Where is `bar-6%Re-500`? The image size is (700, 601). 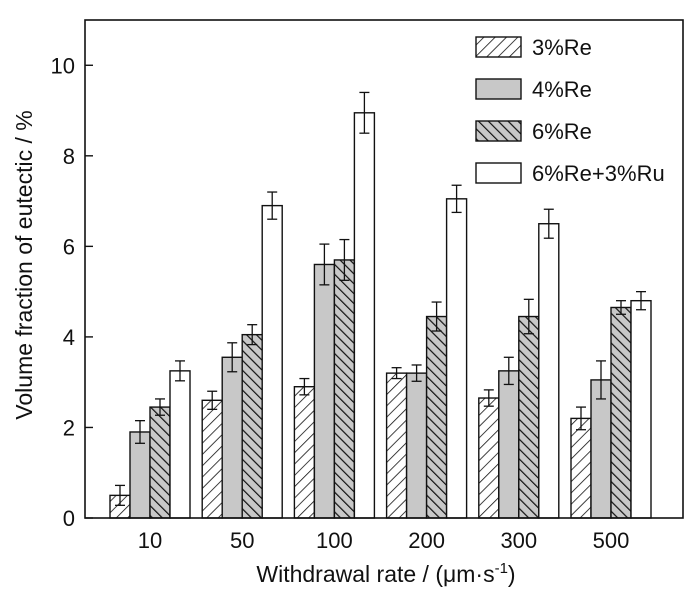
bar-6%Re-500 is located at coordinates (621, 412).